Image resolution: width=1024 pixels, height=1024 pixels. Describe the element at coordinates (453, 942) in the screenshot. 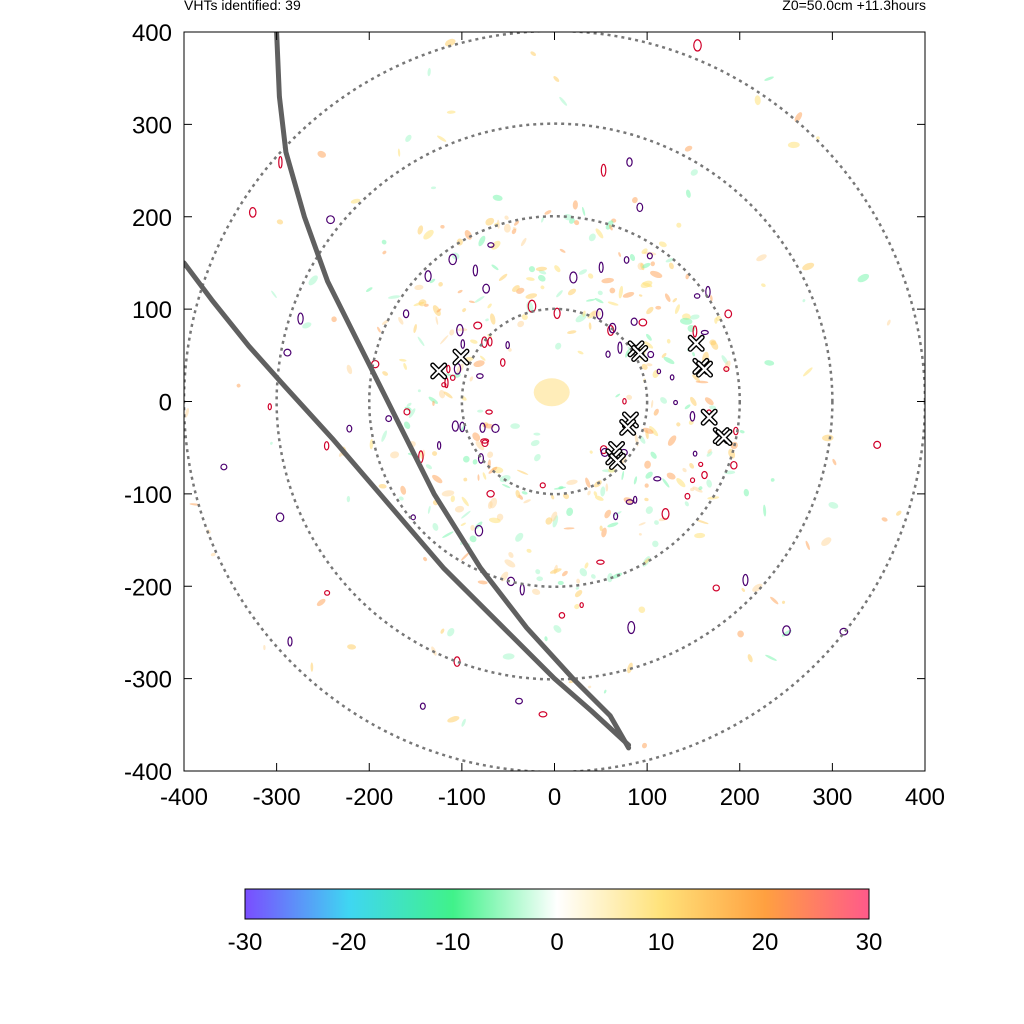

I see `colorbar-tick-label: -10` at that location.